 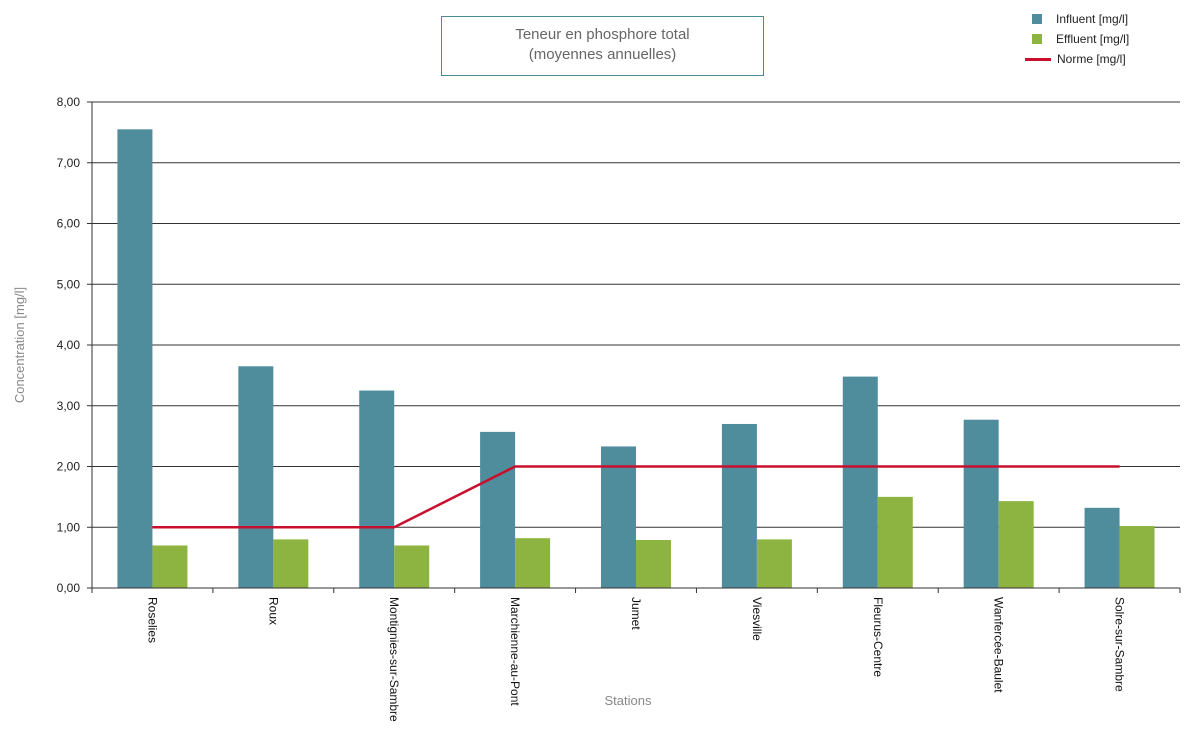 I want to click on y-tick-label: 1,00, so click(x=69, y=527).